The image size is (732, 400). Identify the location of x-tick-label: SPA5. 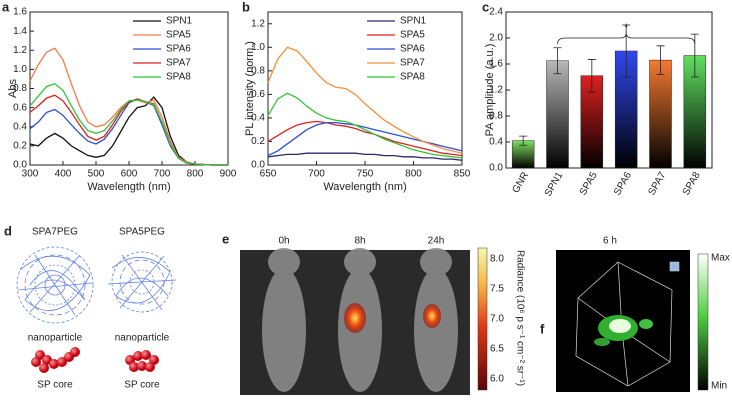
(589, 183).